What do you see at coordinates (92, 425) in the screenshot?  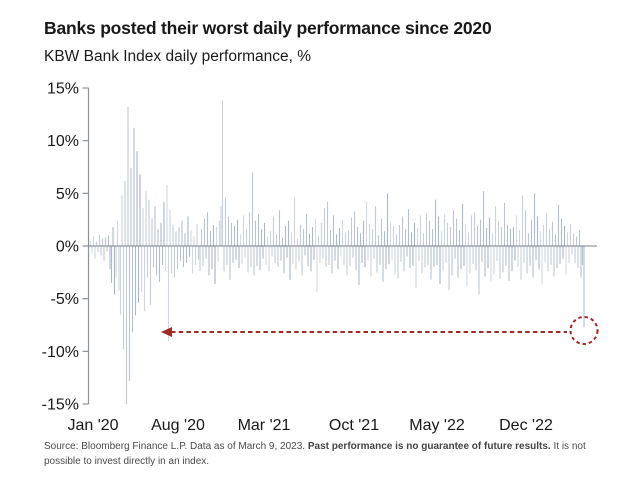 I see `x-tick-label: Jan '20` at bounding box center [92, 425].